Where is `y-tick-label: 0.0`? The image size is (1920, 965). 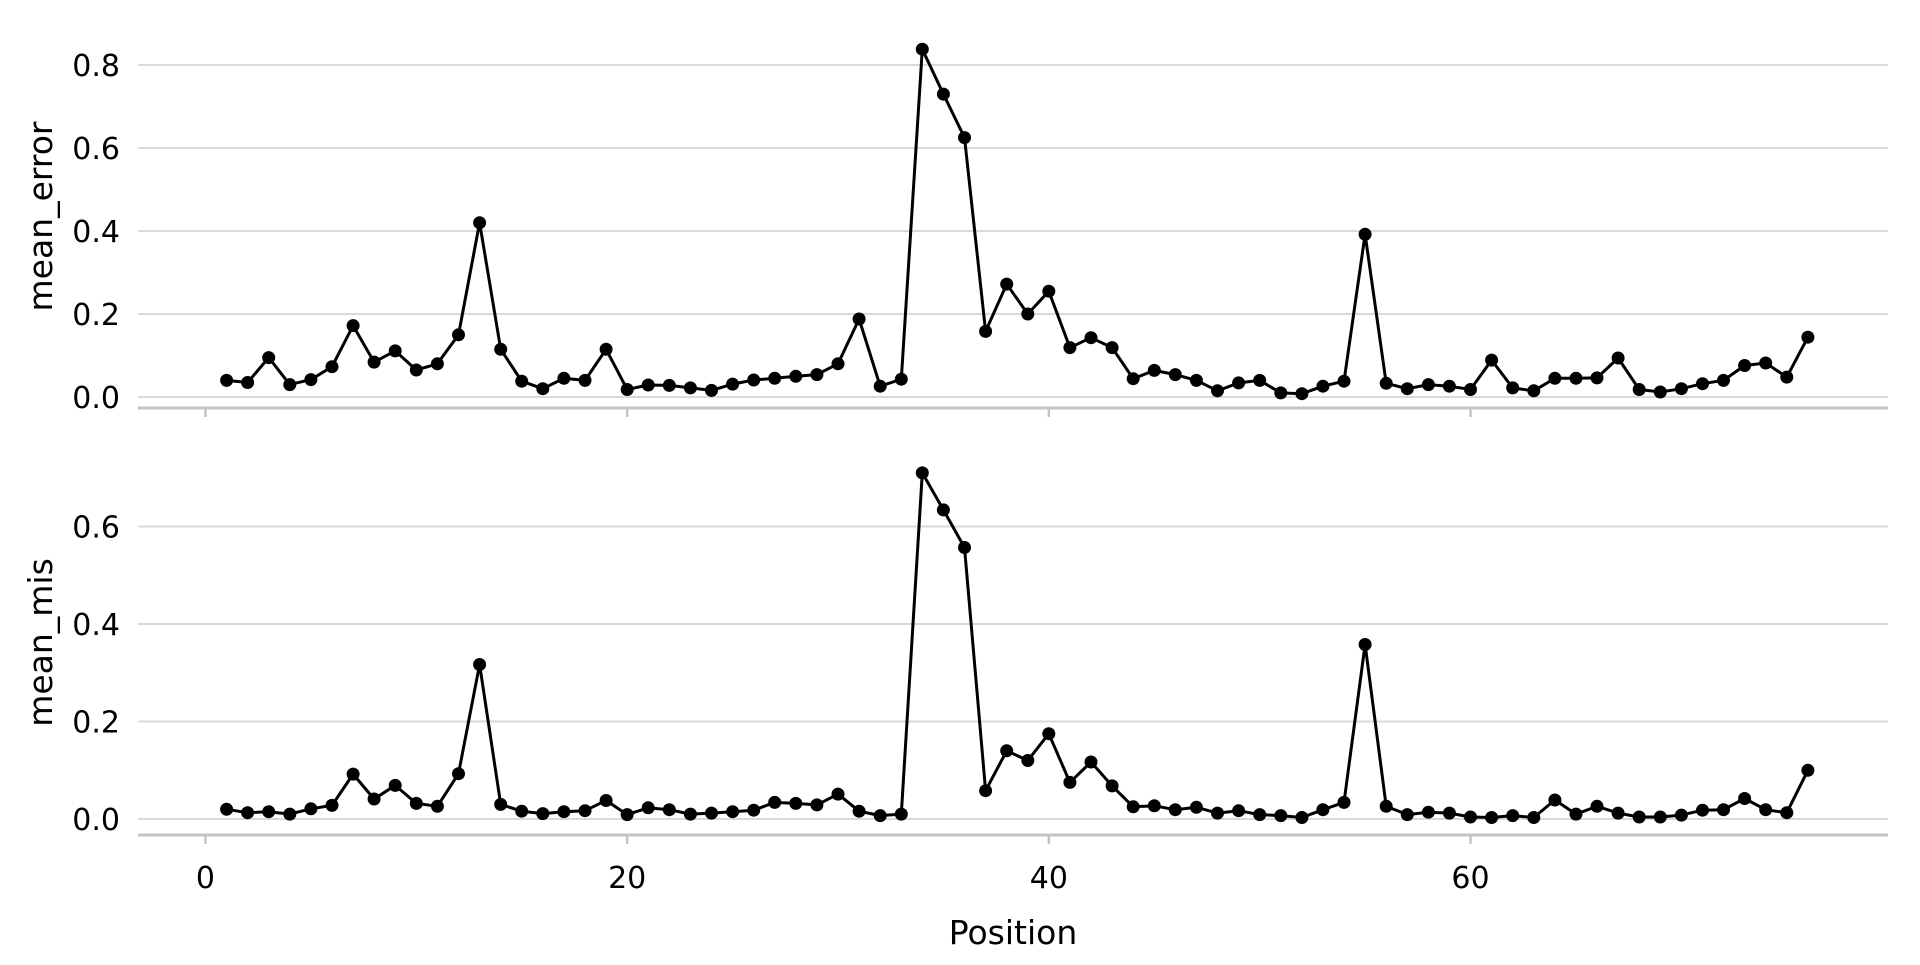
y-tick-label: 0.0 is located at coordinates (96, 820).